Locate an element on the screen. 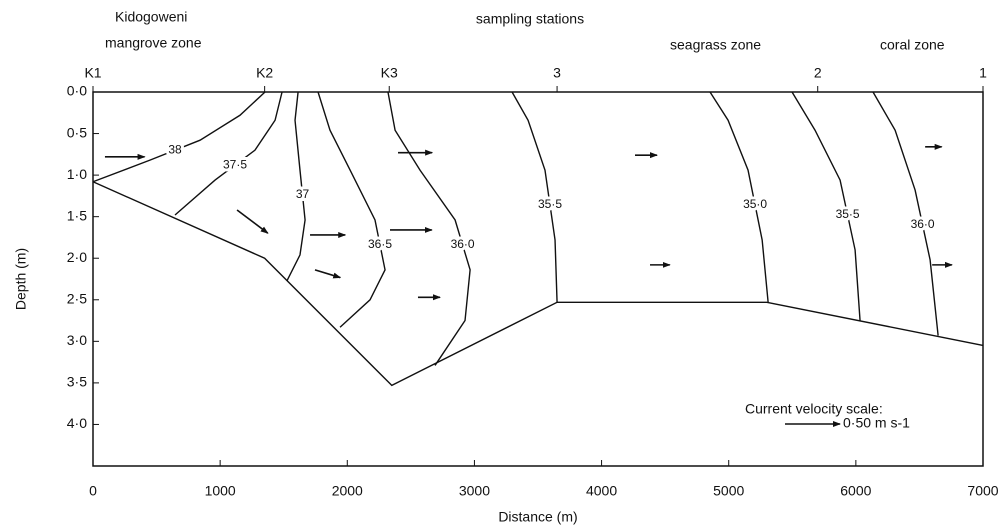  zone-label: seagrass zone is located at coordinates (715, 45).